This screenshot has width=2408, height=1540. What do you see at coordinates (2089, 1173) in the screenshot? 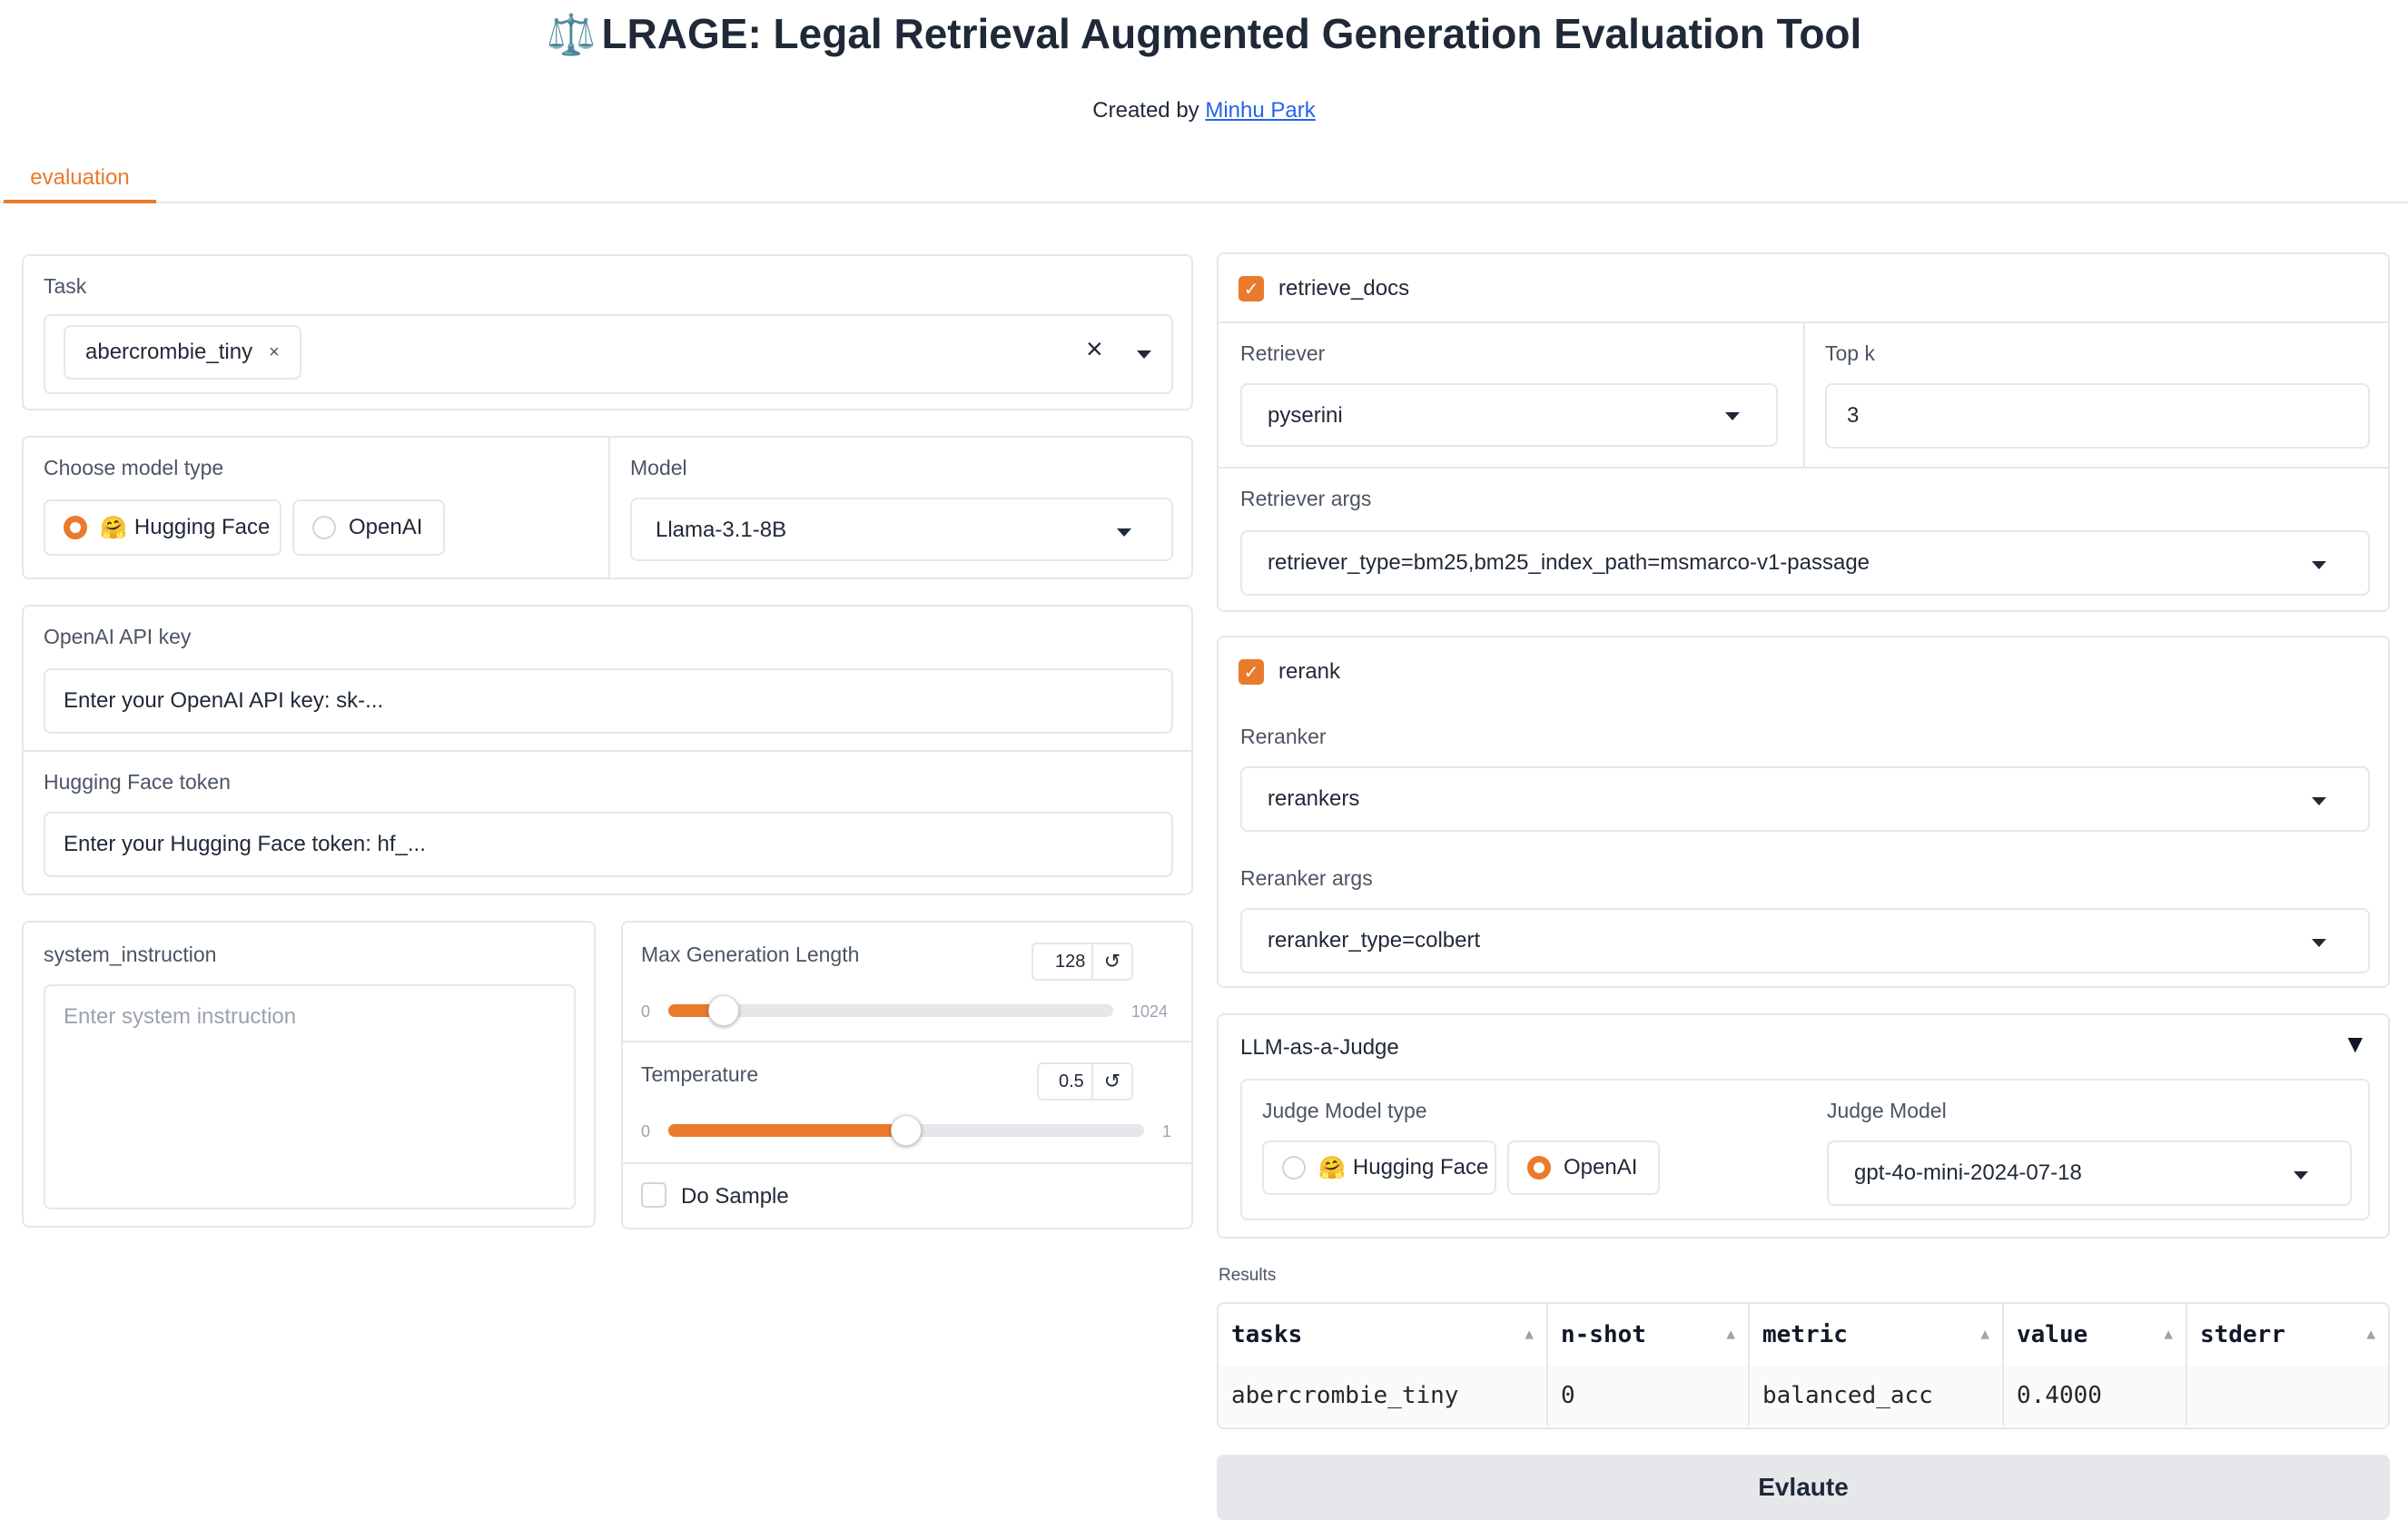
I see `judge-model-dropdown: gpt-4o-mini-2024-07-18` at bounding box center [2089, 1173].